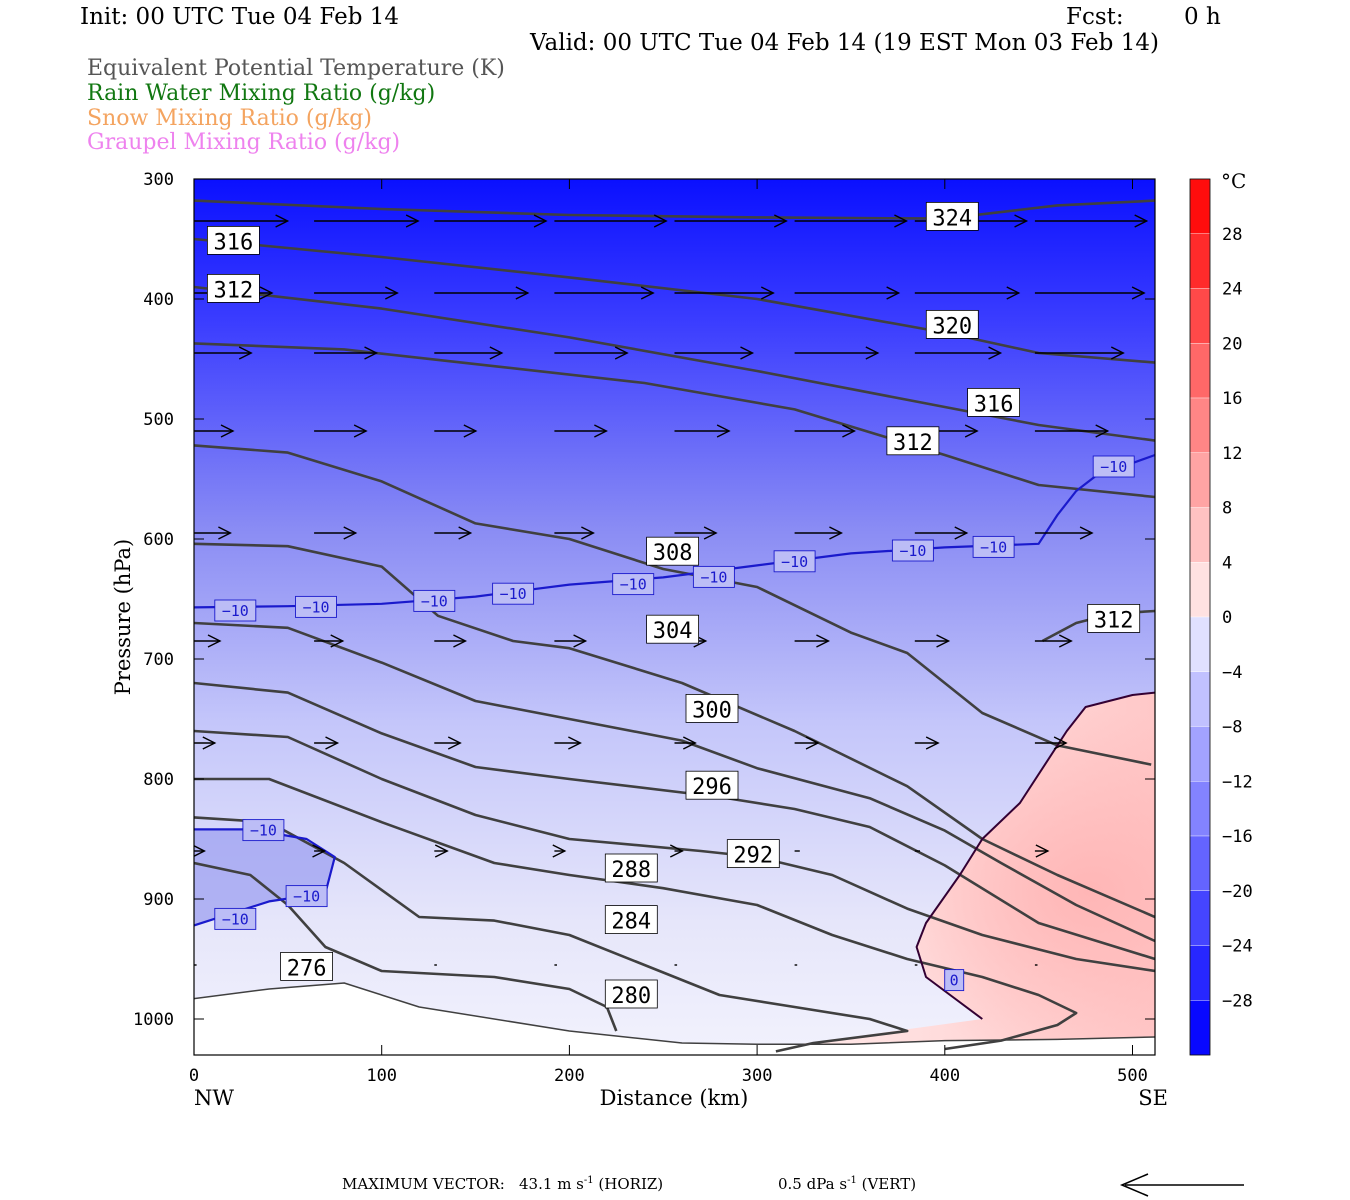  I want to click on colorbar-tick-label: 24, so click(1232, 290).